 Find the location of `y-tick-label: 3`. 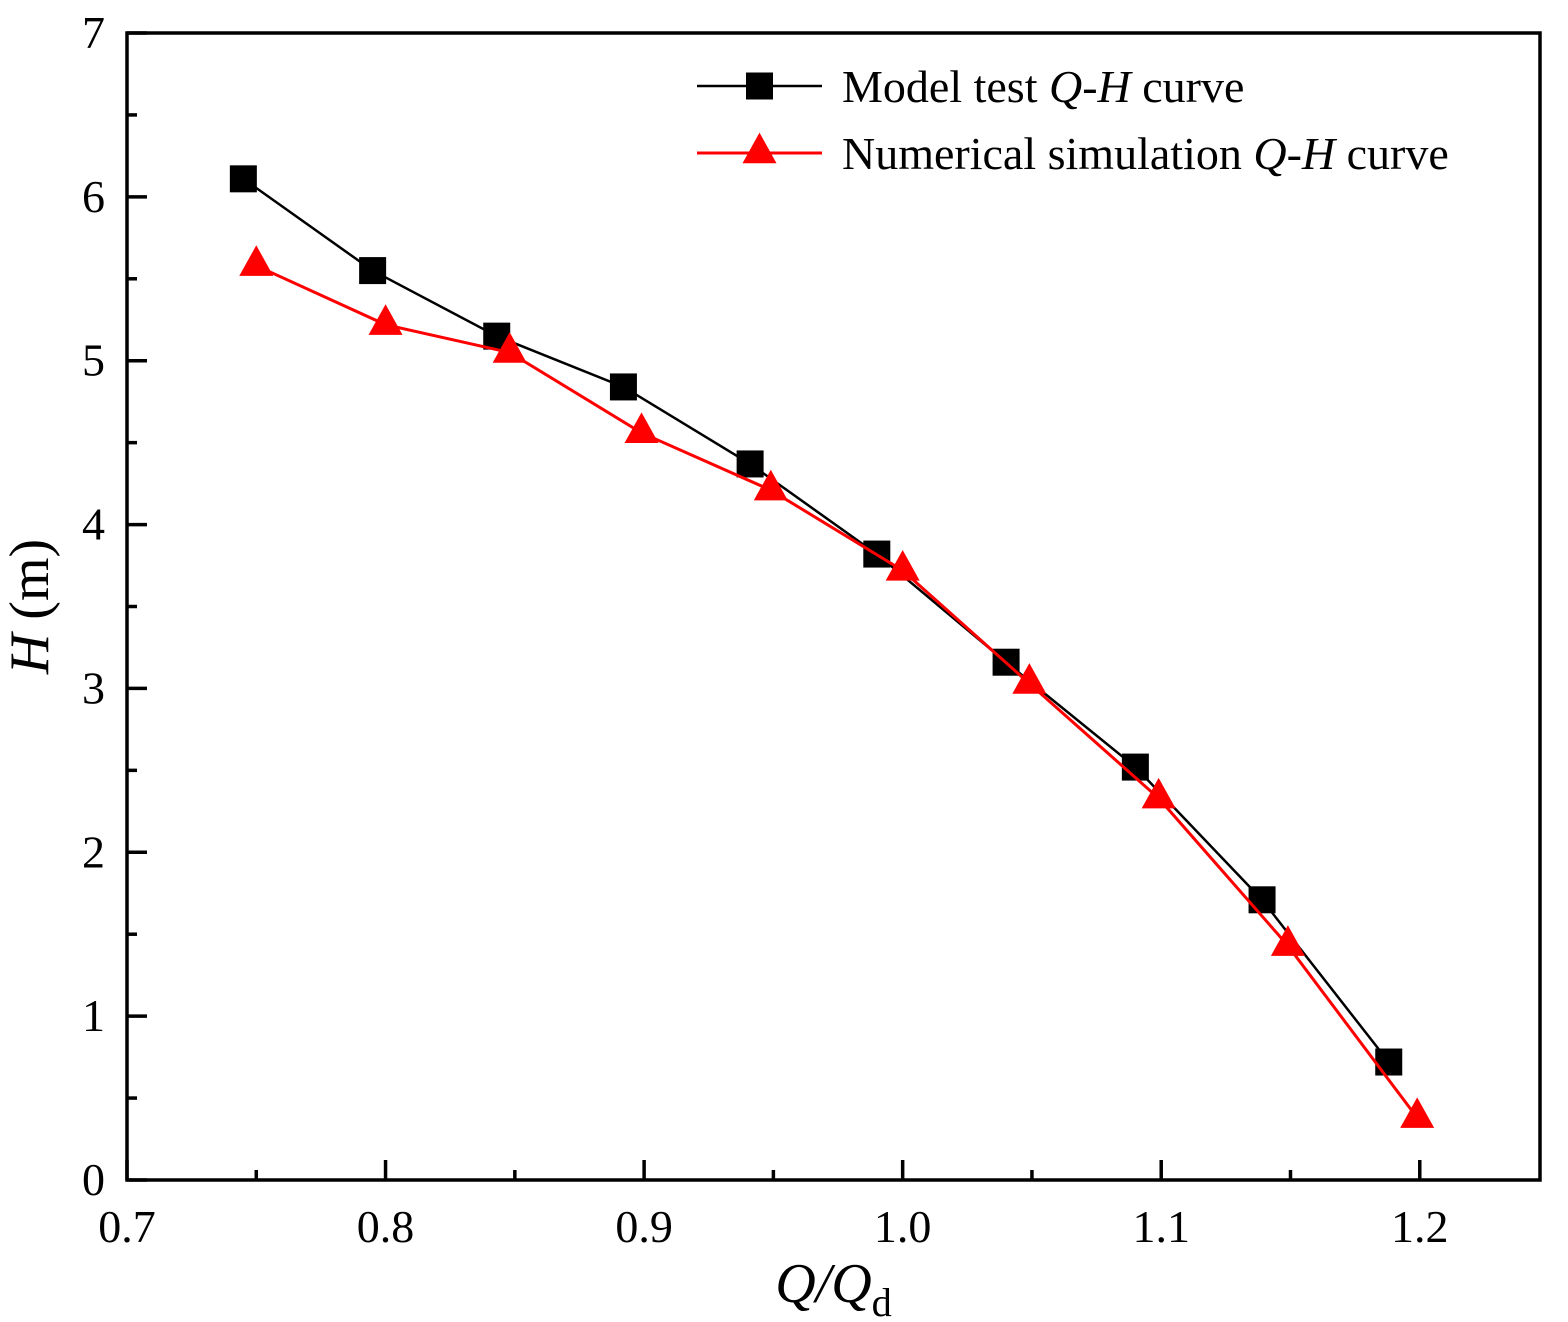

y-tick-label: 3 is located at coordinates (93, 687).